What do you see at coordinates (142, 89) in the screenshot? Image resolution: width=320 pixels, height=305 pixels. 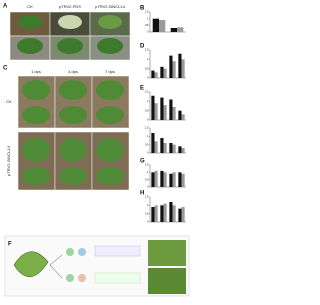 I see `panel-letter: E` at bounding box center [142, 89].